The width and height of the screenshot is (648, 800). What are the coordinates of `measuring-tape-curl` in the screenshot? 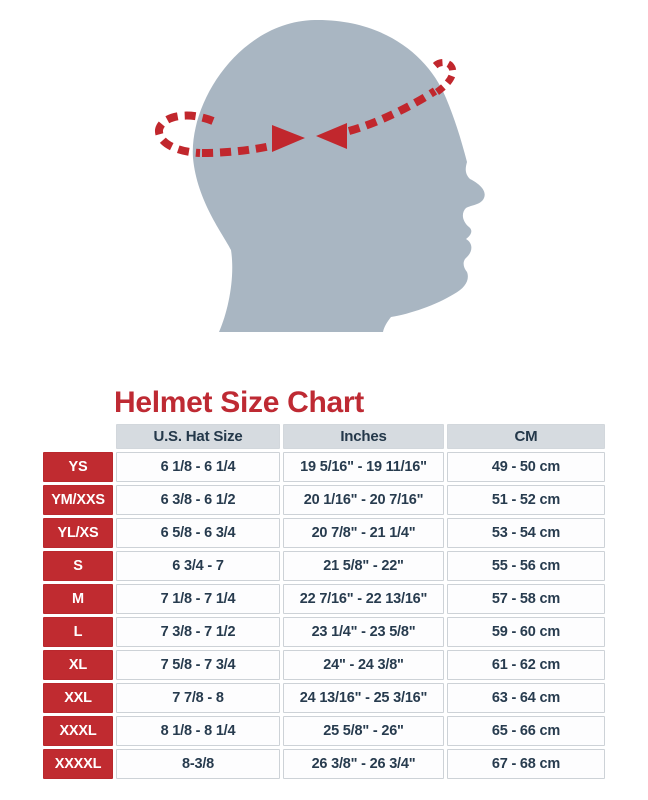 It's located at (442, 77).